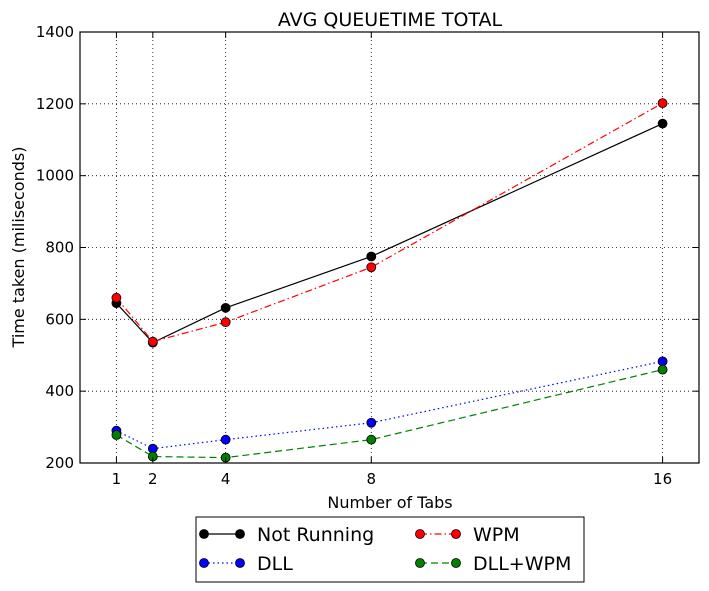  I want to click on x-tick-label: 16, so click(662, 479).